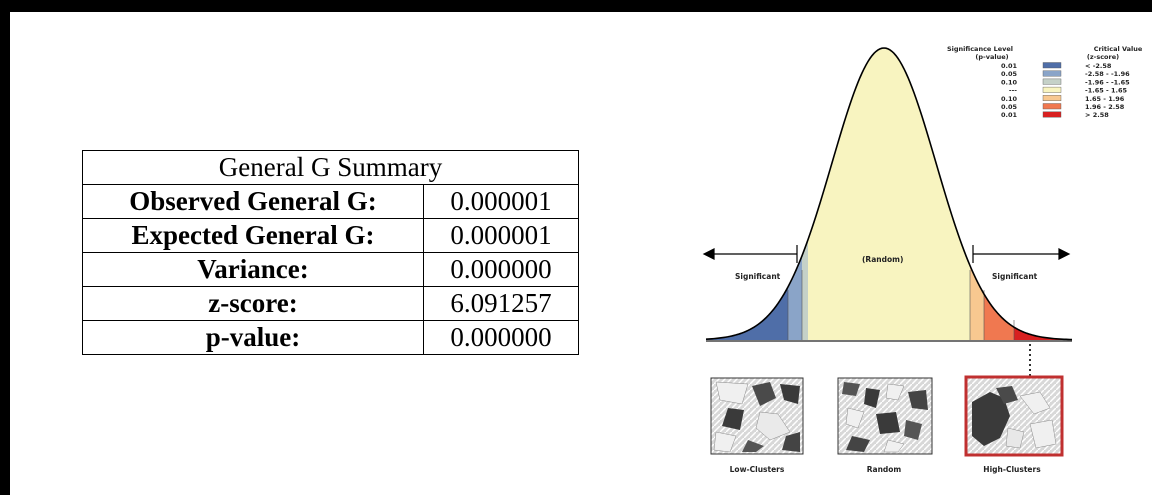  What do you see at coordinates (1097, 115) in the screenshot?
I see `legend-zscore: > 2.58` at bounding box center [1097, 115].